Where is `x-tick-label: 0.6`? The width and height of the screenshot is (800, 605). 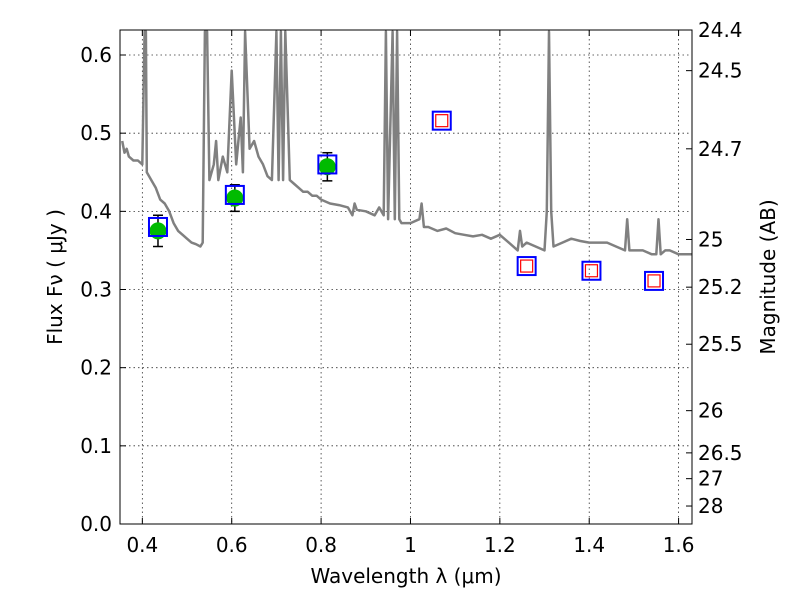 x-tick-label: 0.6 is located at coordinates (232, 545).